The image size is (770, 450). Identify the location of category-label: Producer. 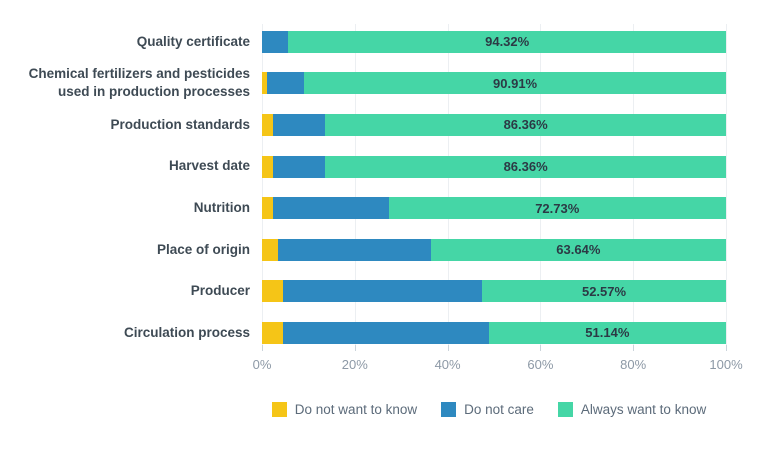
(220, 291).